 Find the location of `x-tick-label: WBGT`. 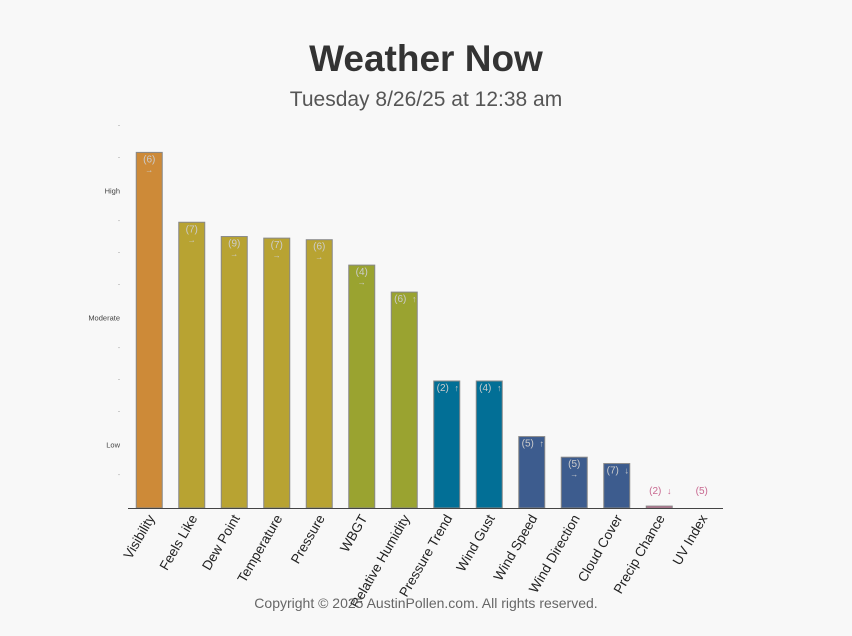

x-tick-label: WBGT is located at coordinates (353, 533).